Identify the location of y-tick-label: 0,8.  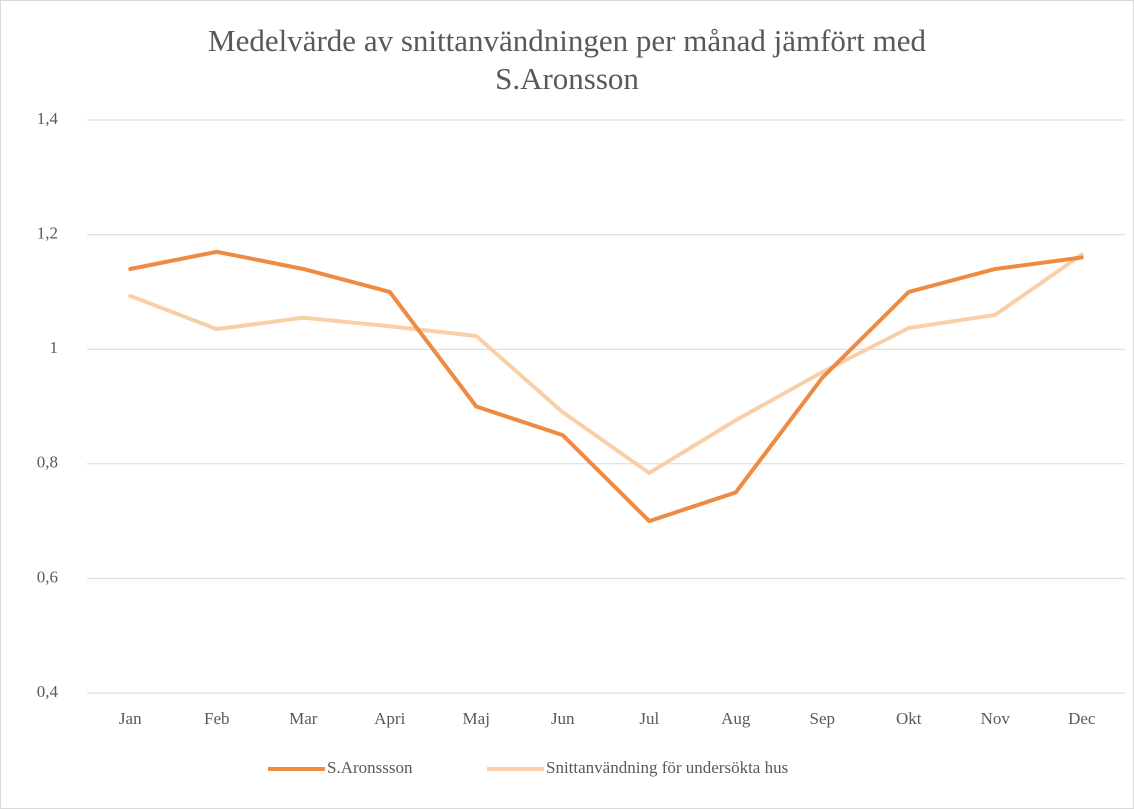
(47, 462).